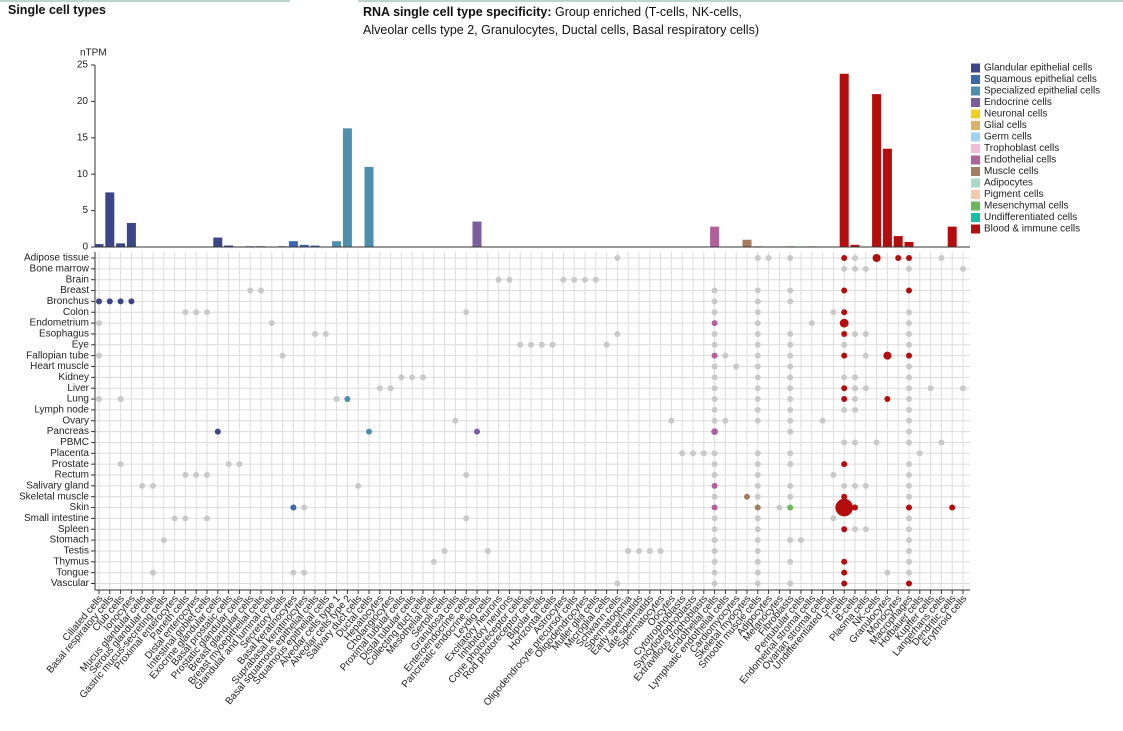 This screenshot has height=731, width=1123. Describe the element at coordinates (1038, 68) in the screenshot. I see `legend-label: Glandular epithelial cells` at that location.